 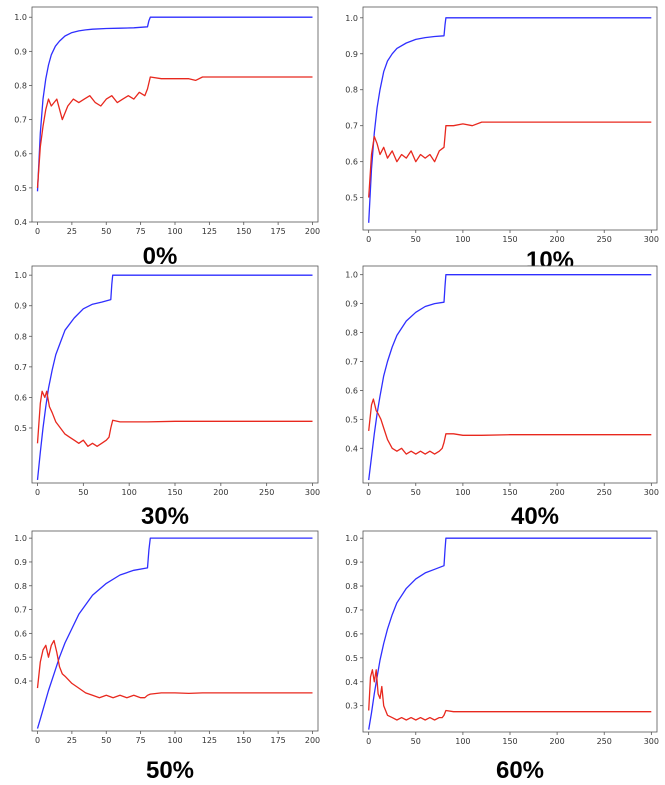 I want to click on chart-svg-1: 0 50 100 150 200 250 300 0.5 0.6 0.7 0.8 0.9 1.0, so click(x=502, y=125).